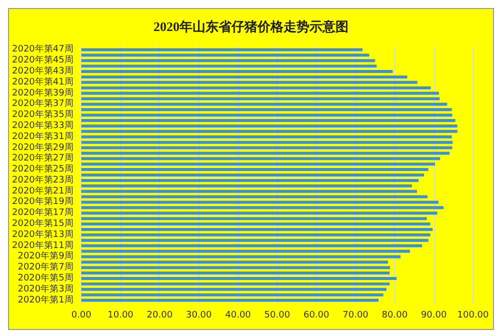 Image resolution: width=500 pixels, height=336 pixels. Describe the element at coordinates (43, 169) in the screenshot. I see `y-tick-label: 2020年第25周` at that location.